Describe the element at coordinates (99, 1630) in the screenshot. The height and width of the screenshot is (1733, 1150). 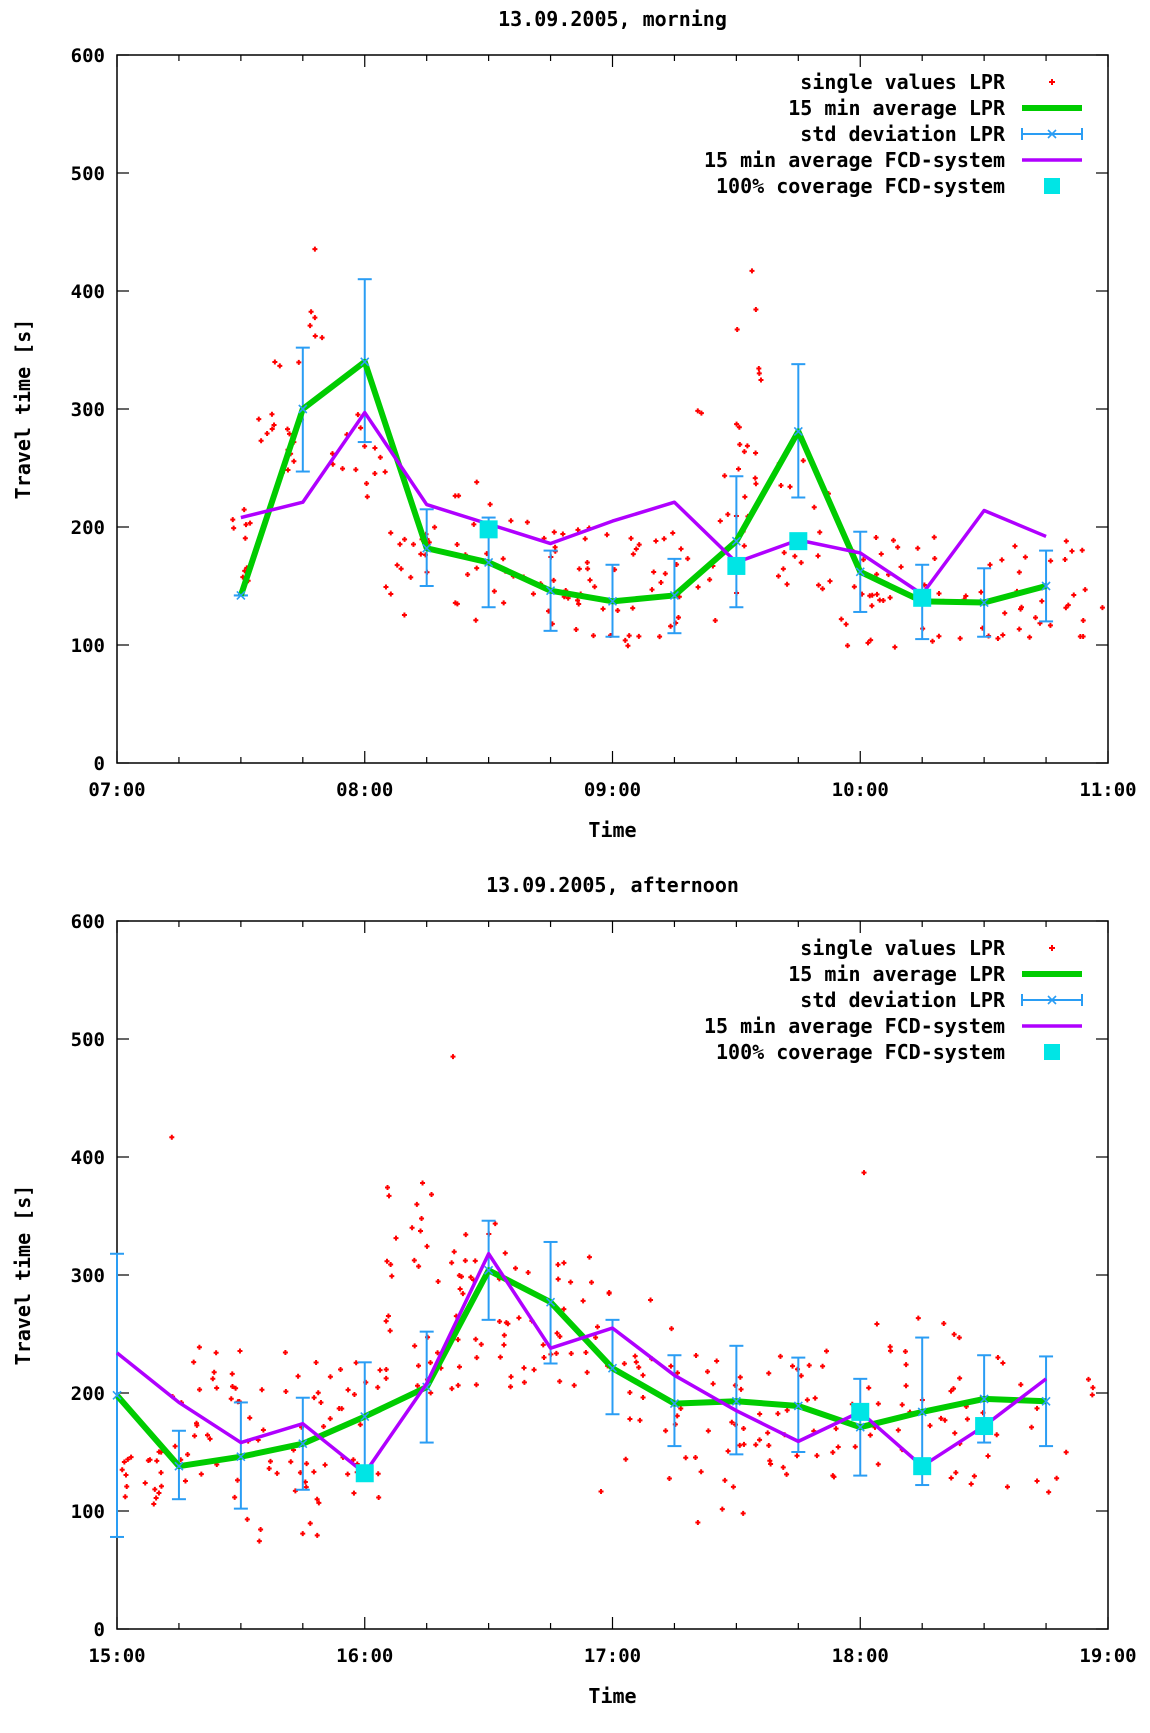
I see `y-tick-label: 0` at that location.